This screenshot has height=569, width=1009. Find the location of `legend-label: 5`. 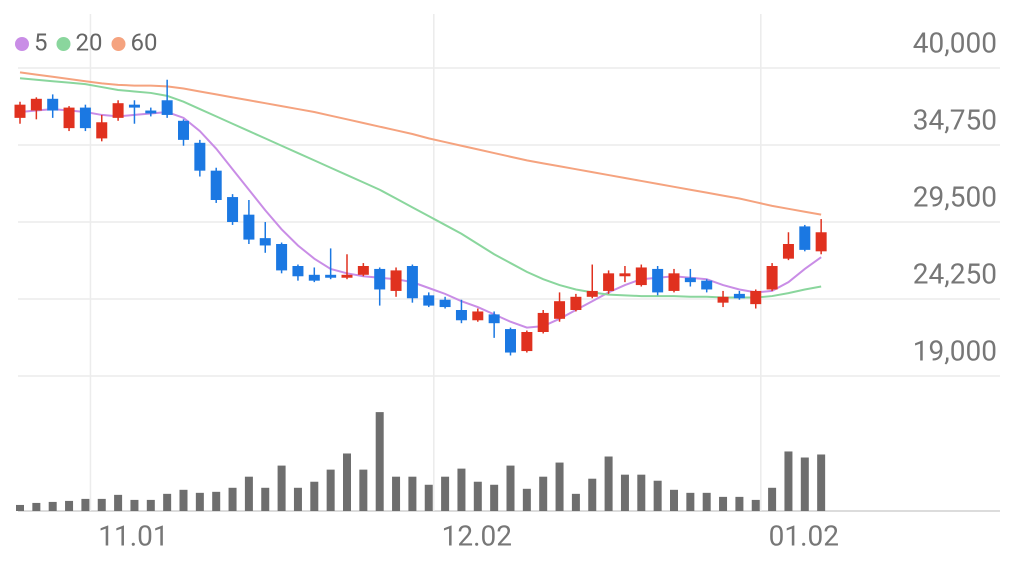

legend-label: 5 is located at coordinates (41, 42).